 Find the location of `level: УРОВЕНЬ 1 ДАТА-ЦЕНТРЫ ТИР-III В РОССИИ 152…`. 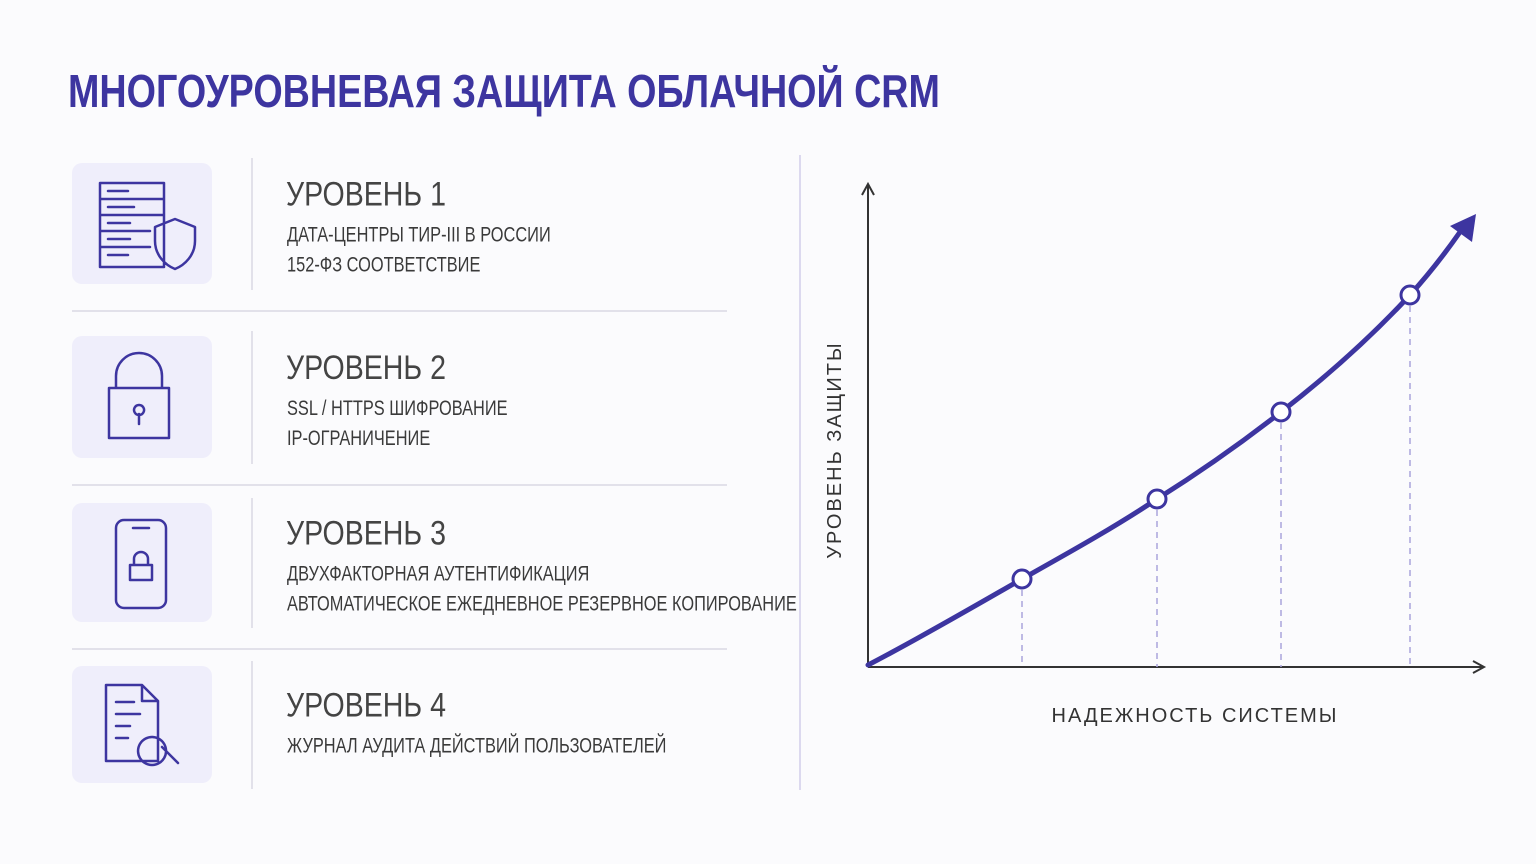

level: УРОВЕНЬ 1 ДАТА-ЦЕНТРЫ ТИР-III В РОССИИ 152… is located at coordinates (399, 235).